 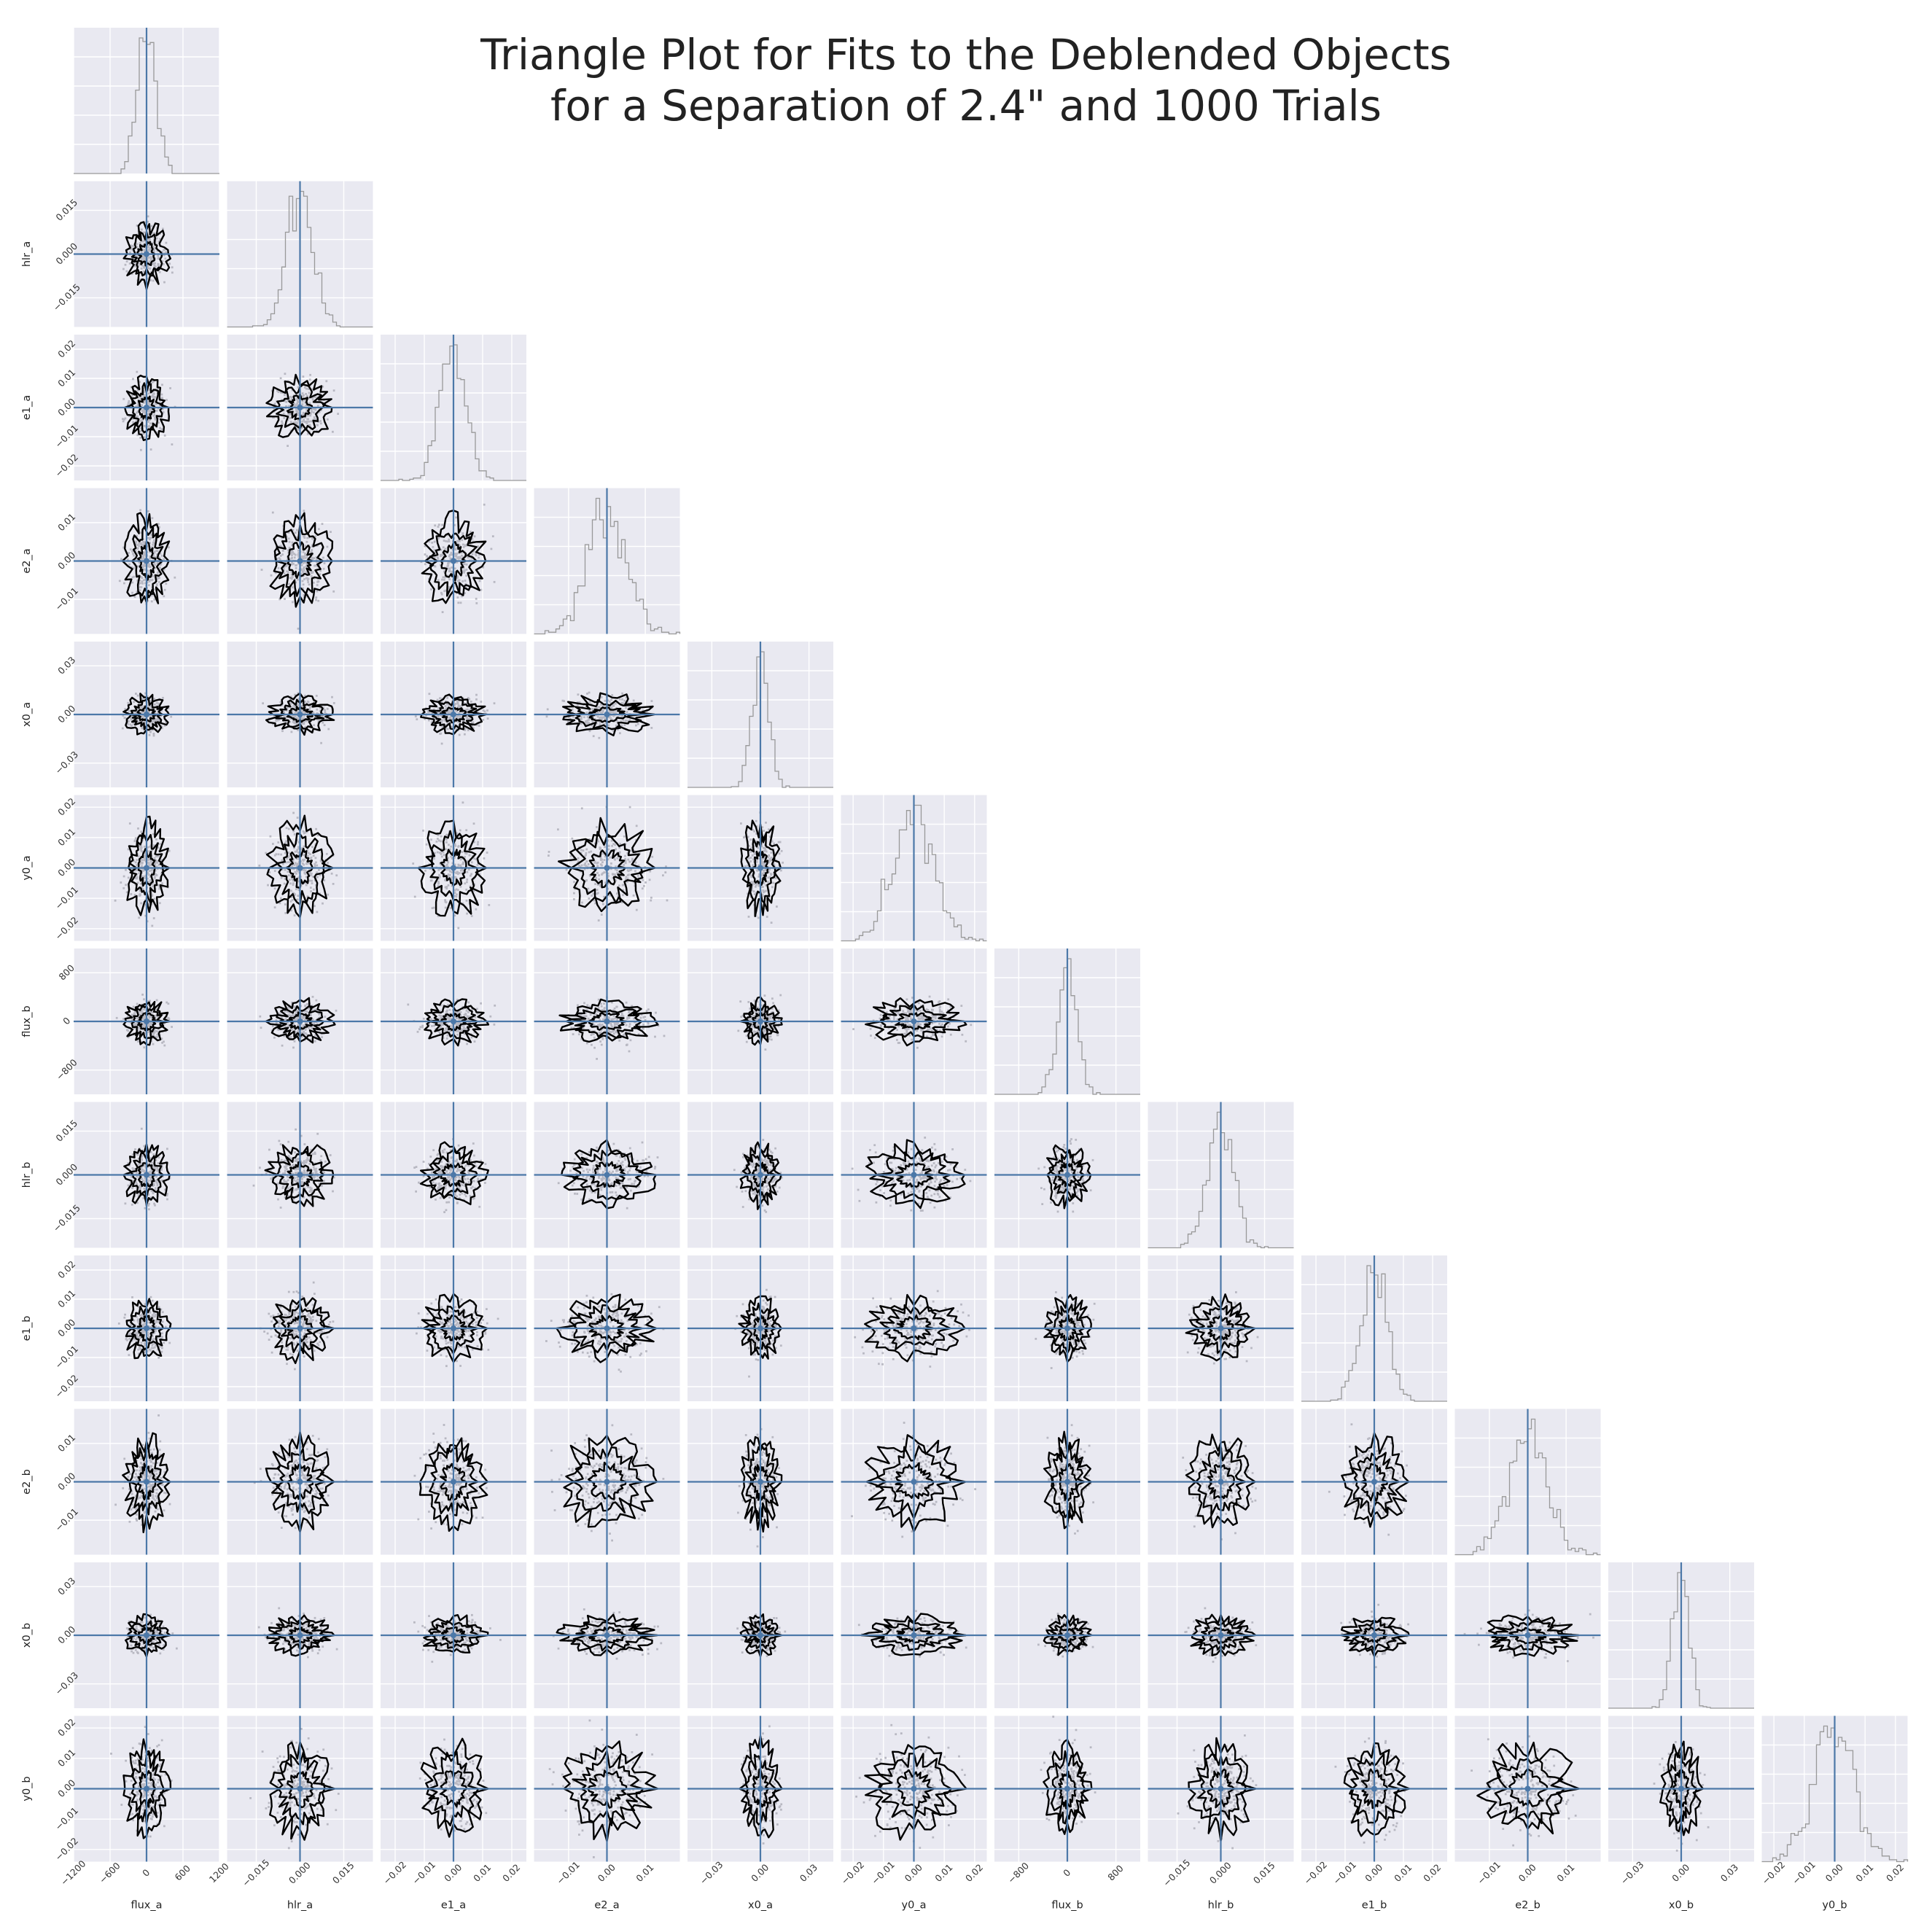 What do you see at coordinates (453, 1021) in the screenshot?
I see `panel-flux_b-vs-e1_a` at bounding box center [453, 1021].